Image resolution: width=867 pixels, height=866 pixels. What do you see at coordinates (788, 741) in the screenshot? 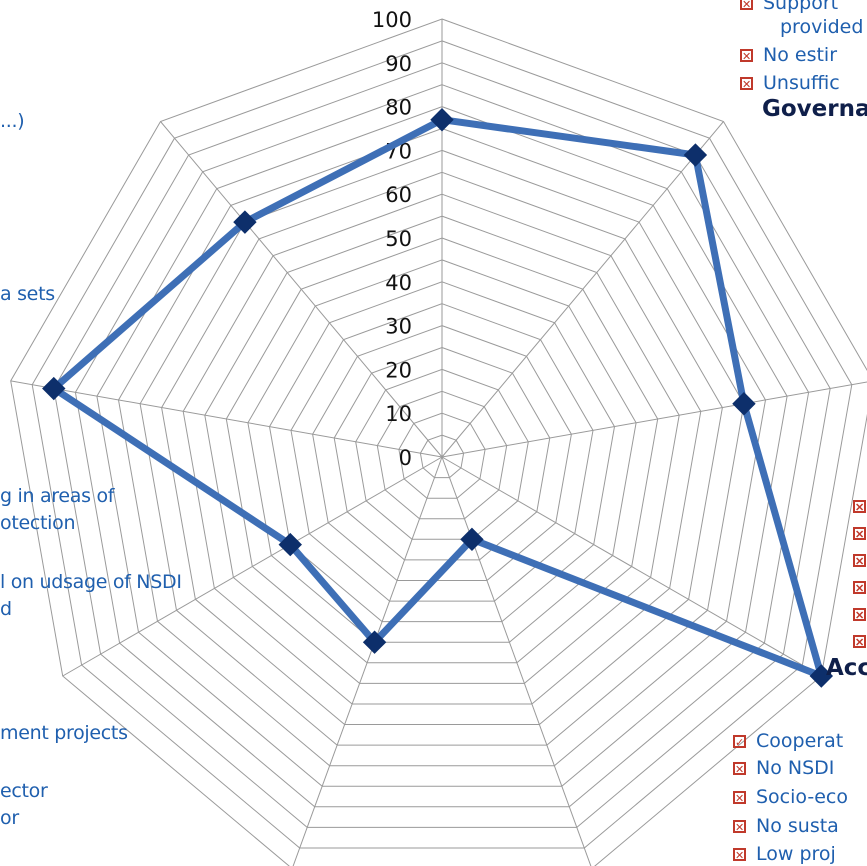
I see `legend-bottom-item-1: Cooperat` at bounding box center [788, 741].